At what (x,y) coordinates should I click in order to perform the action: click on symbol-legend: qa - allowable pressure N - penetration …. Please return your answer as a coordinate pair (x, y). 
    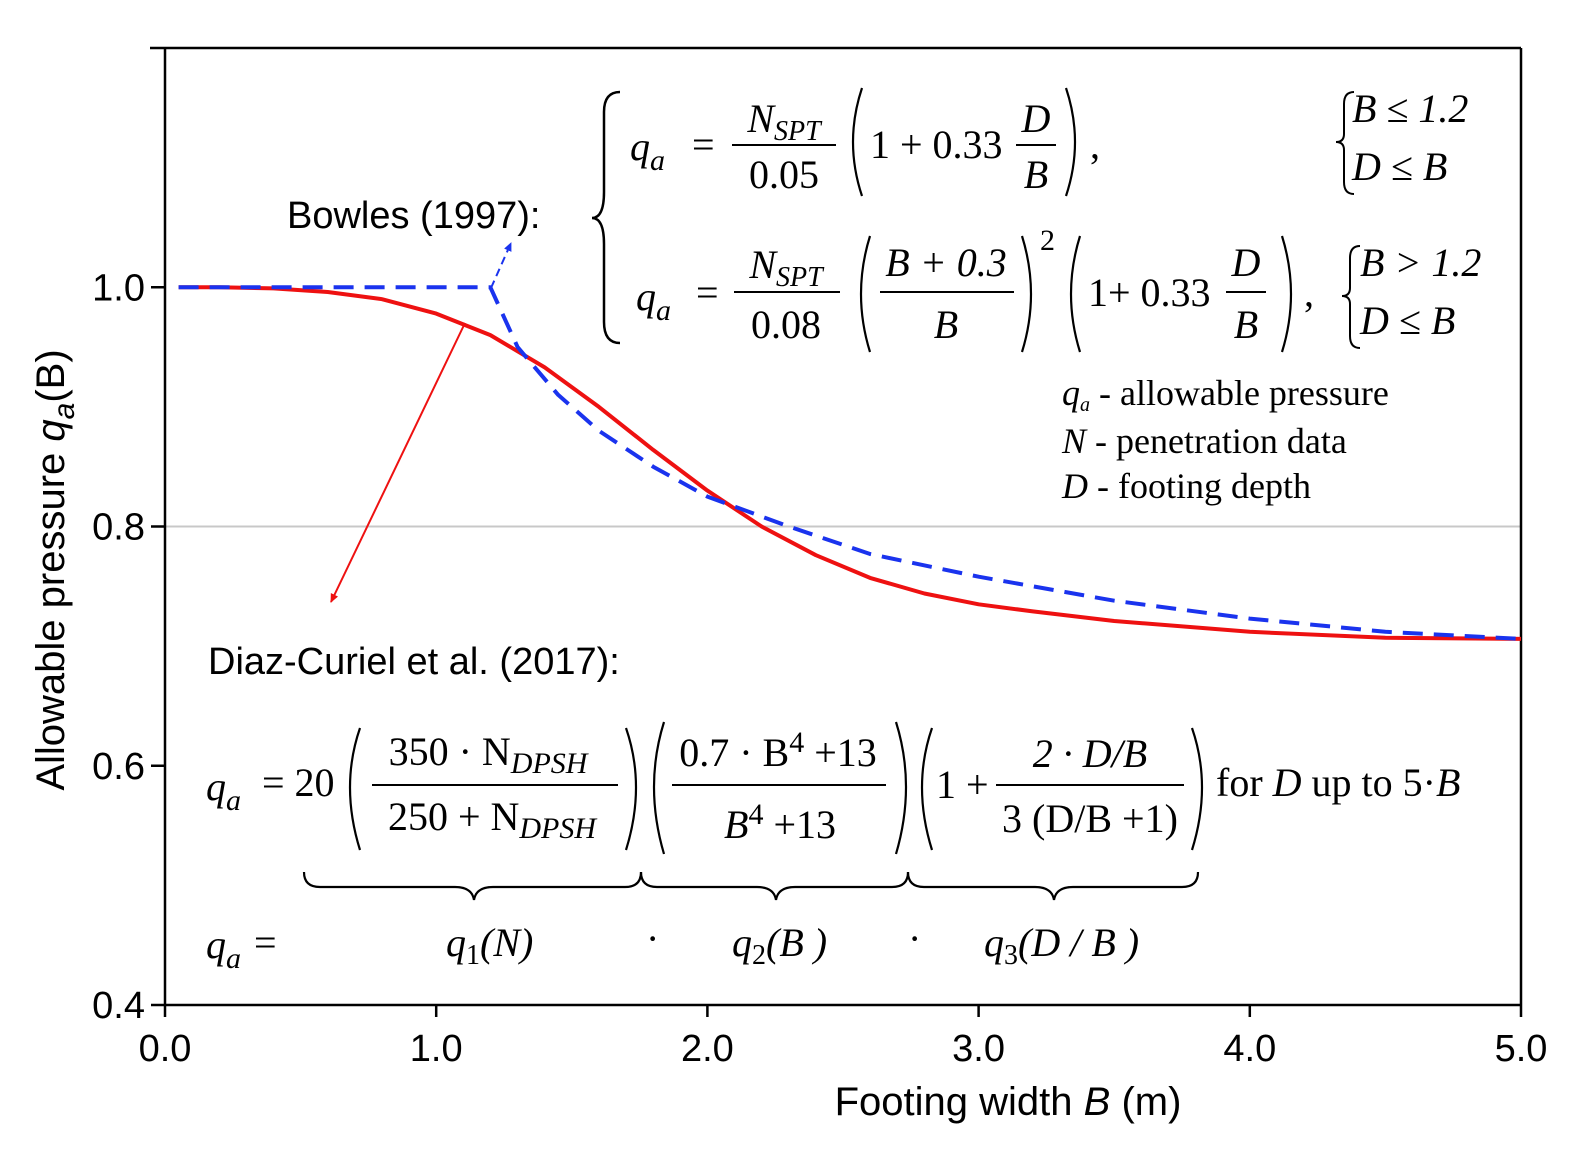
    Looking at the image, I should click on (1225, 439).